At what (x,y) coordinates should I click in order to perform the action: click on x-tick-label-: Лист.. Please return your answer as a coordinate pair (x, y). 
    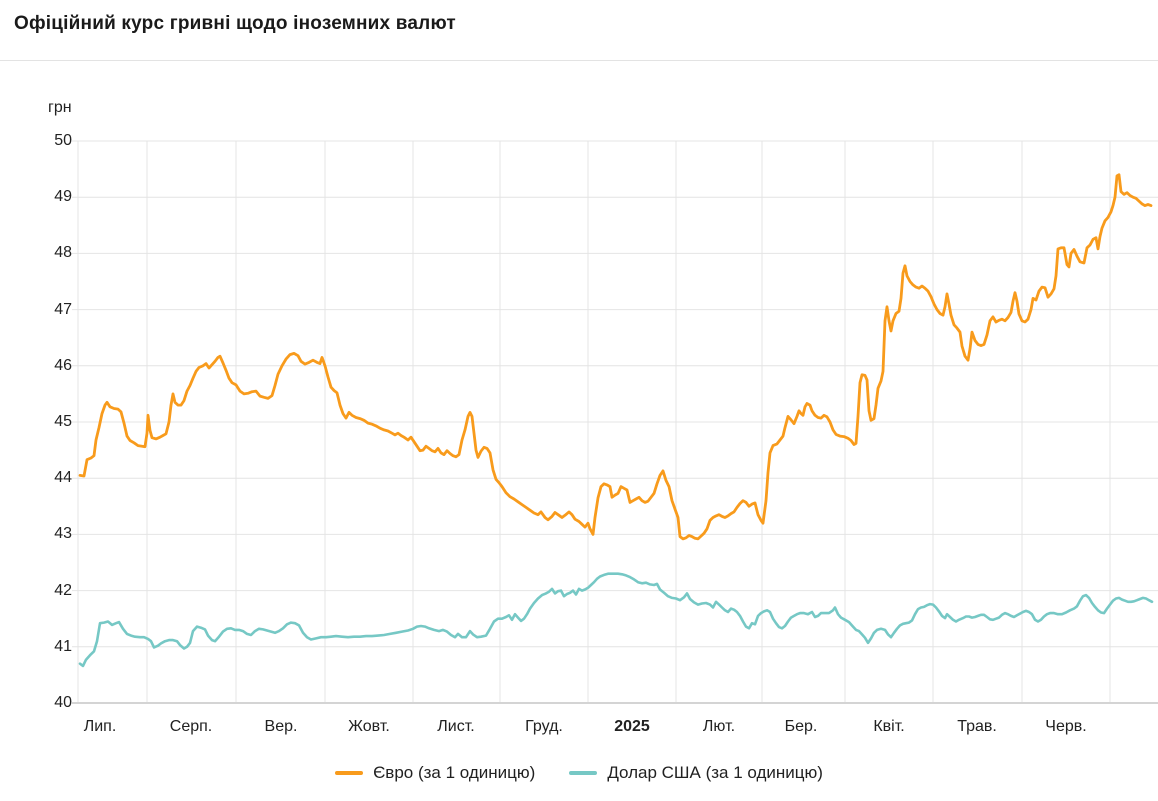
    Looking at the image, I should click on (456, 726).